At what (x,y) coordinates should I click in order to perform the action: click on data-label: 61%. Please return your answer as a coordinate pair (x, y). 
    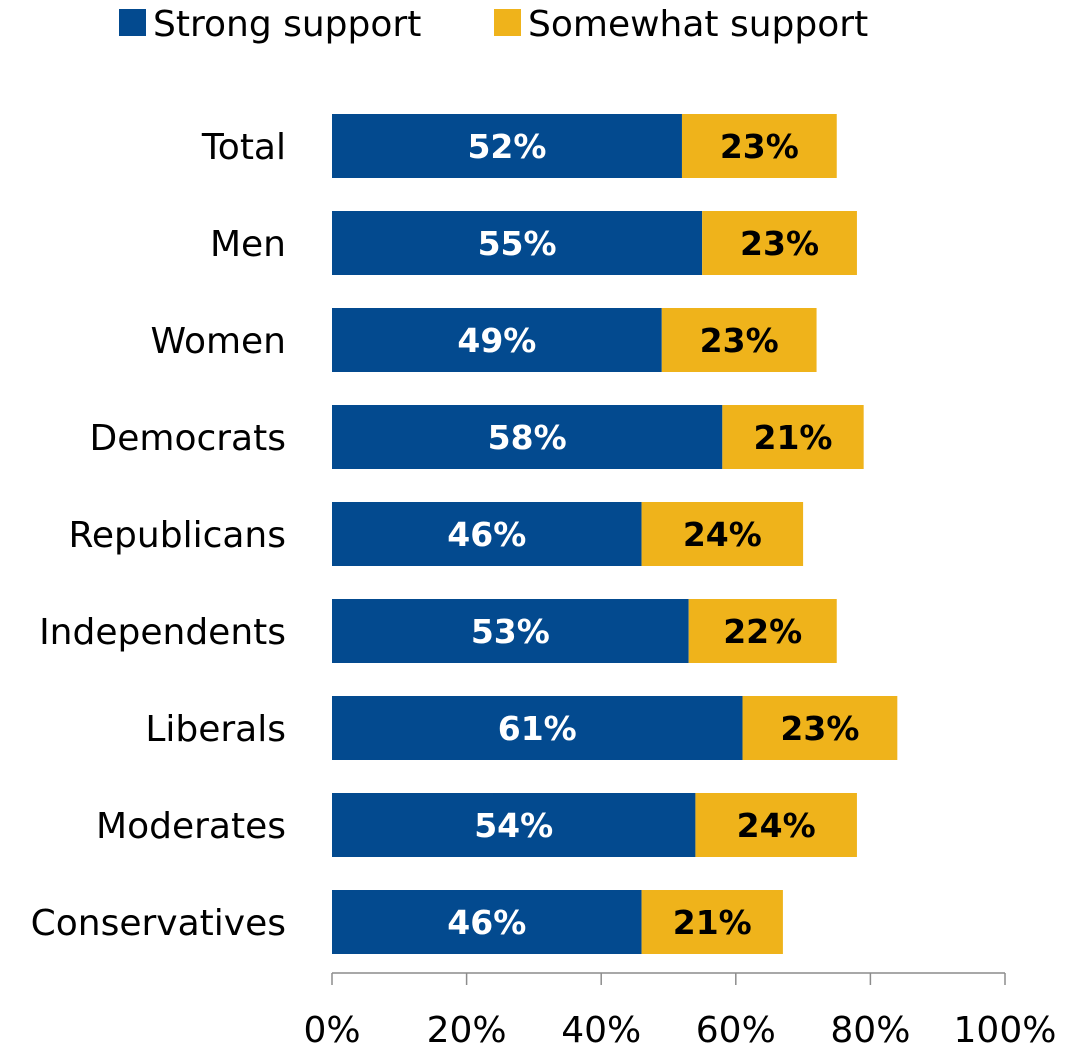
    Looking at the image, I should click on (537, 728).